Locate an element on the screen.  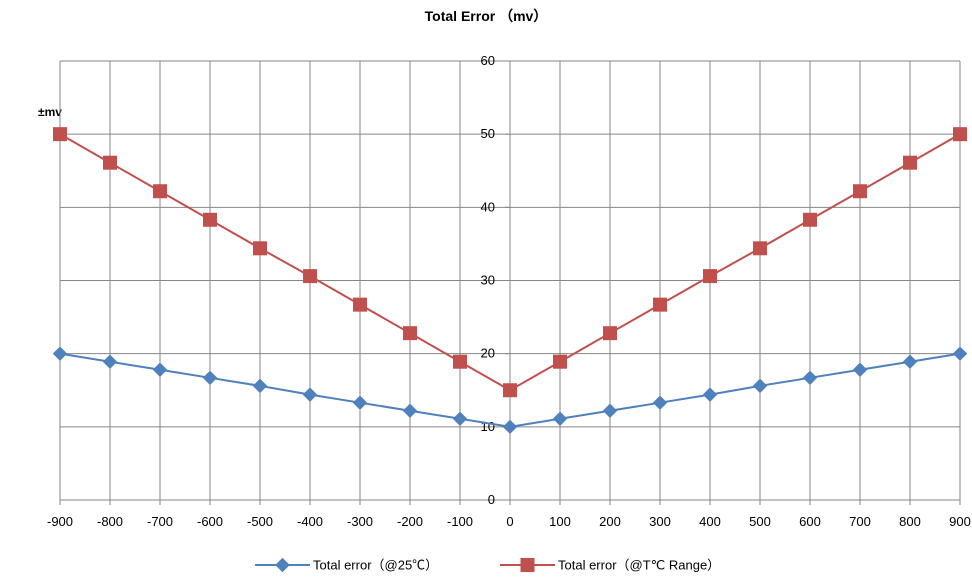
x-tick-label: -500 is located at coordinates (260, 521).